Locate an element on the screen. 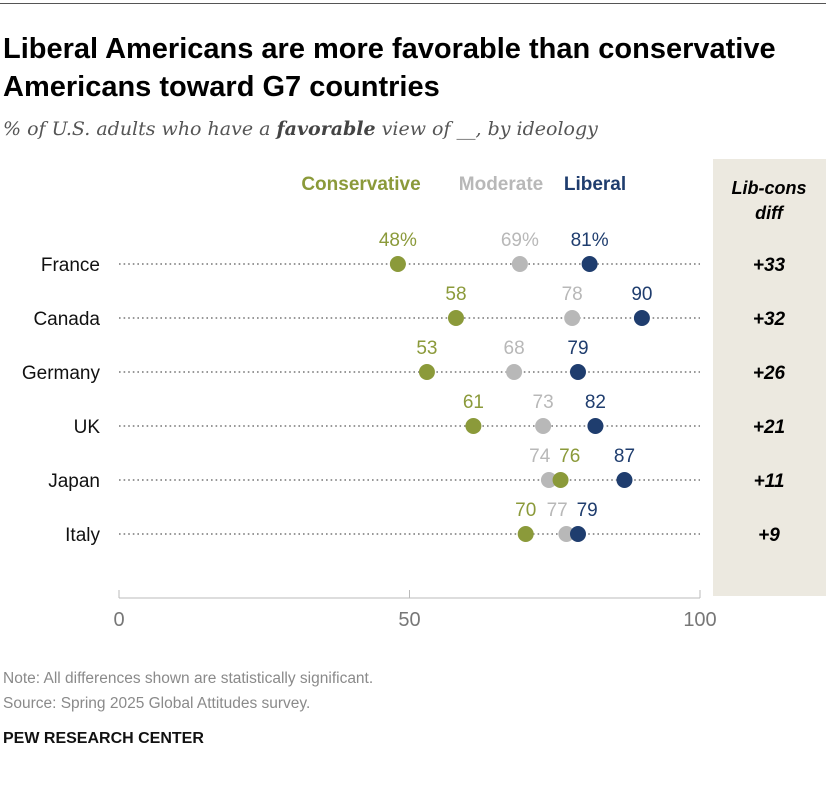  dot-france-liberal is located at coordinates (589, 264).